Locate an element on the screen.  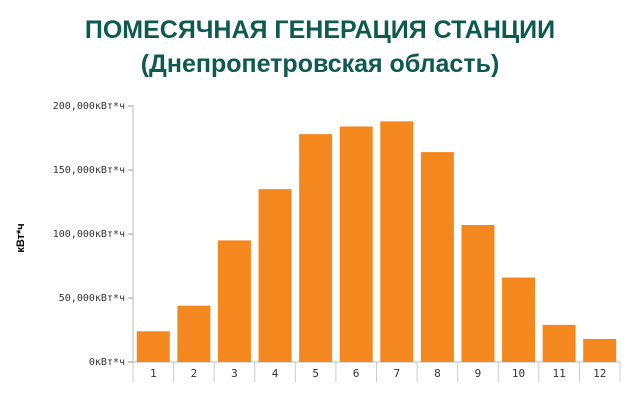
x-tick-label: 1 is located at coordinates (153, 373).